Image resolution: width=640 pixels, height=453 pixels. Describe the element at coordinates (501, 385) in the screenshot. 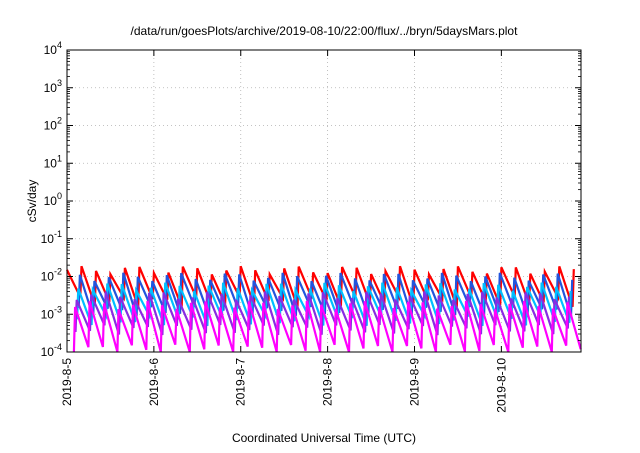

I see `x-tick-label: 2019-8-10` at that location.